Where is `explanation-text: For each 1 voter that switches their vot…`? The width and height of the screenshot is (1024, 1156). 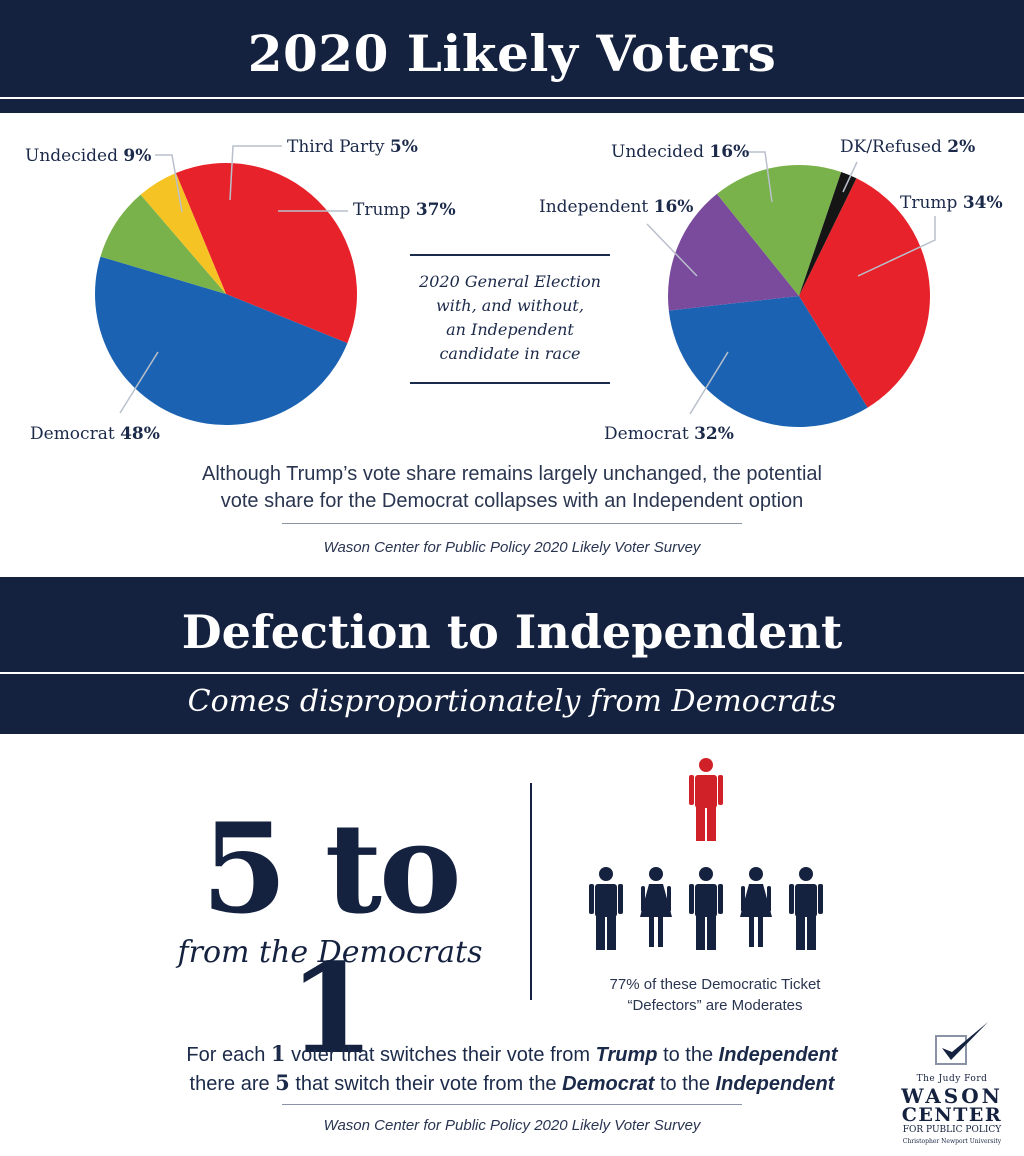
explanation-text: For each 1 voter that switches their vot… is located at coordinates (512, 1069).